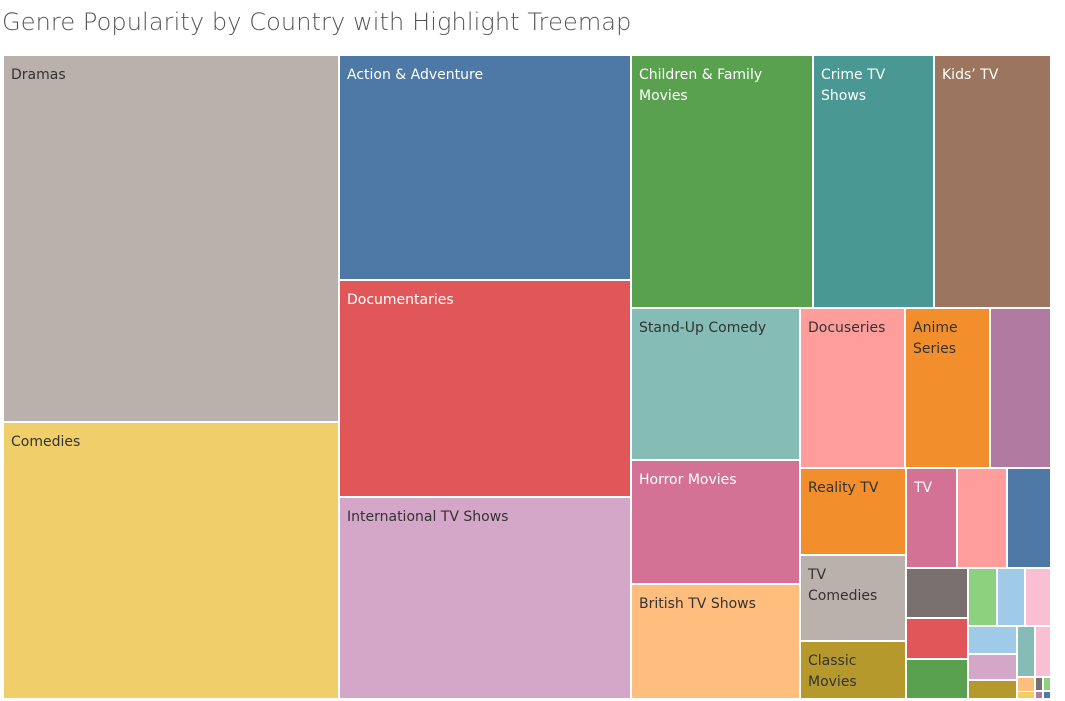 This screenshot has width=1065, height=701. I want to click on treemap-tile-tv-comedies: TV Comedies, so click(853, 598).